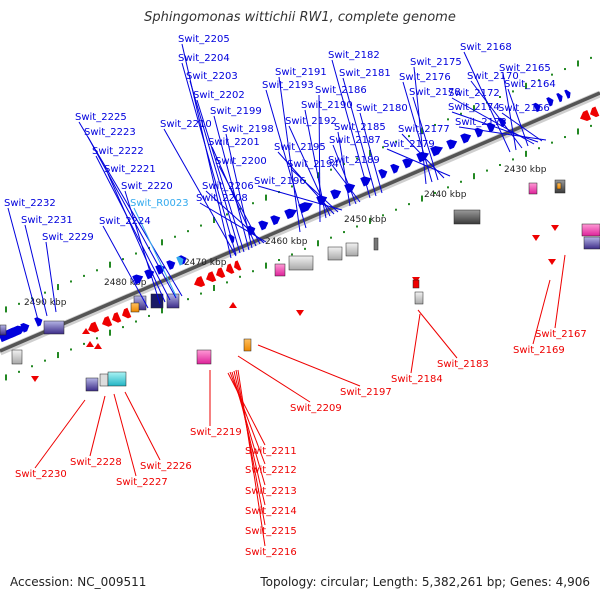 This screenshot has width=600, height=600. What do you see at coordinates (271, 552) in the screenshot?
I see `bottom-gene-label: Swit_2216` at bounding box center [271, 552].